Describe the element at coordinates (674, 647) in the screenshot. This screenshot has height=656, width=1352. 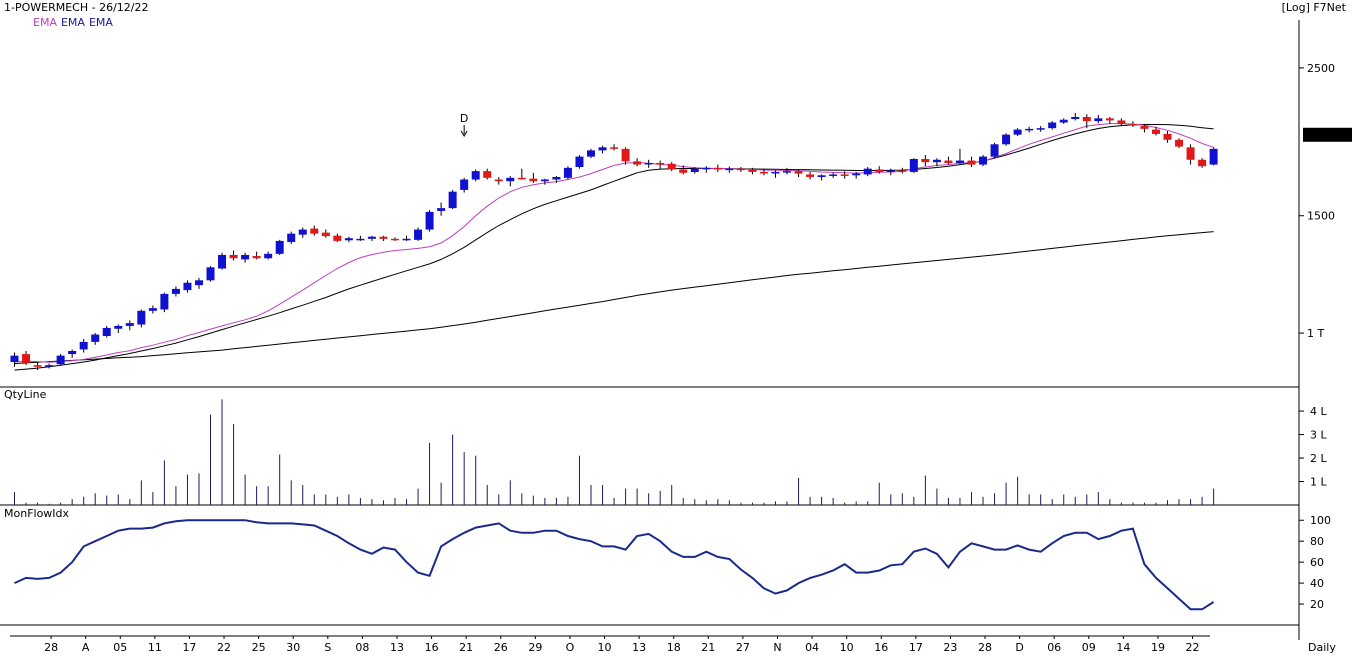
I see `x-tick-label: 18` at that location.